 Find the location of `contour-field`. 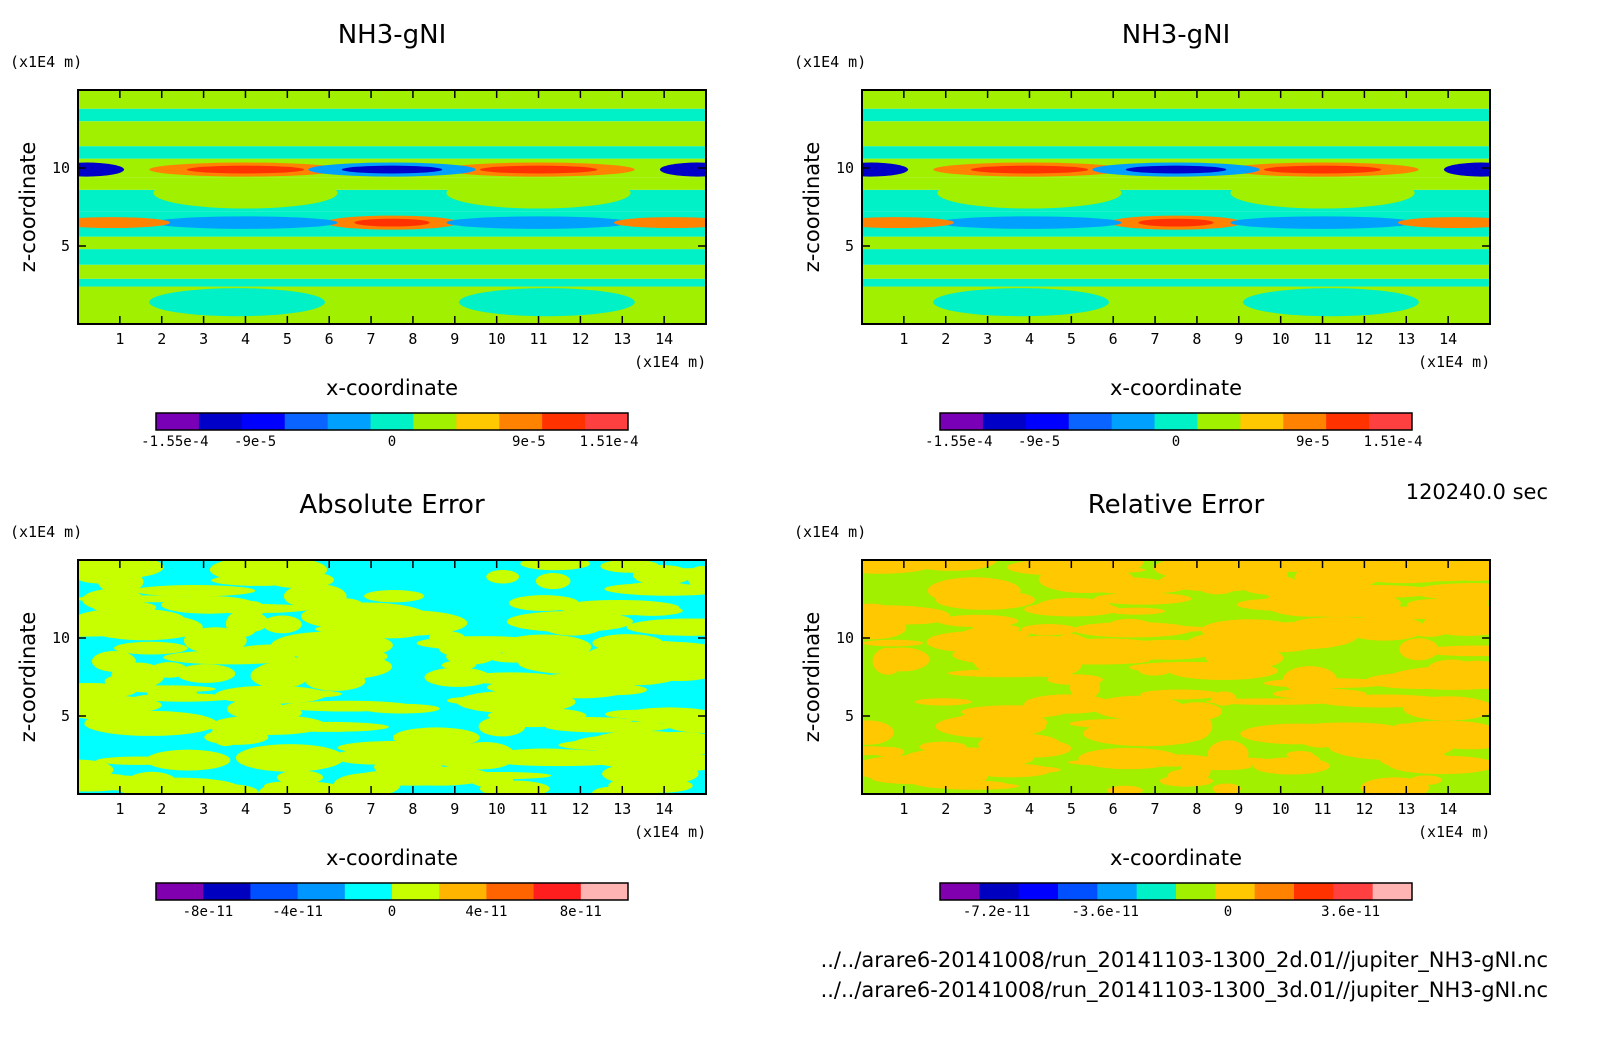

contour-field is located at coordinates (392, 207).